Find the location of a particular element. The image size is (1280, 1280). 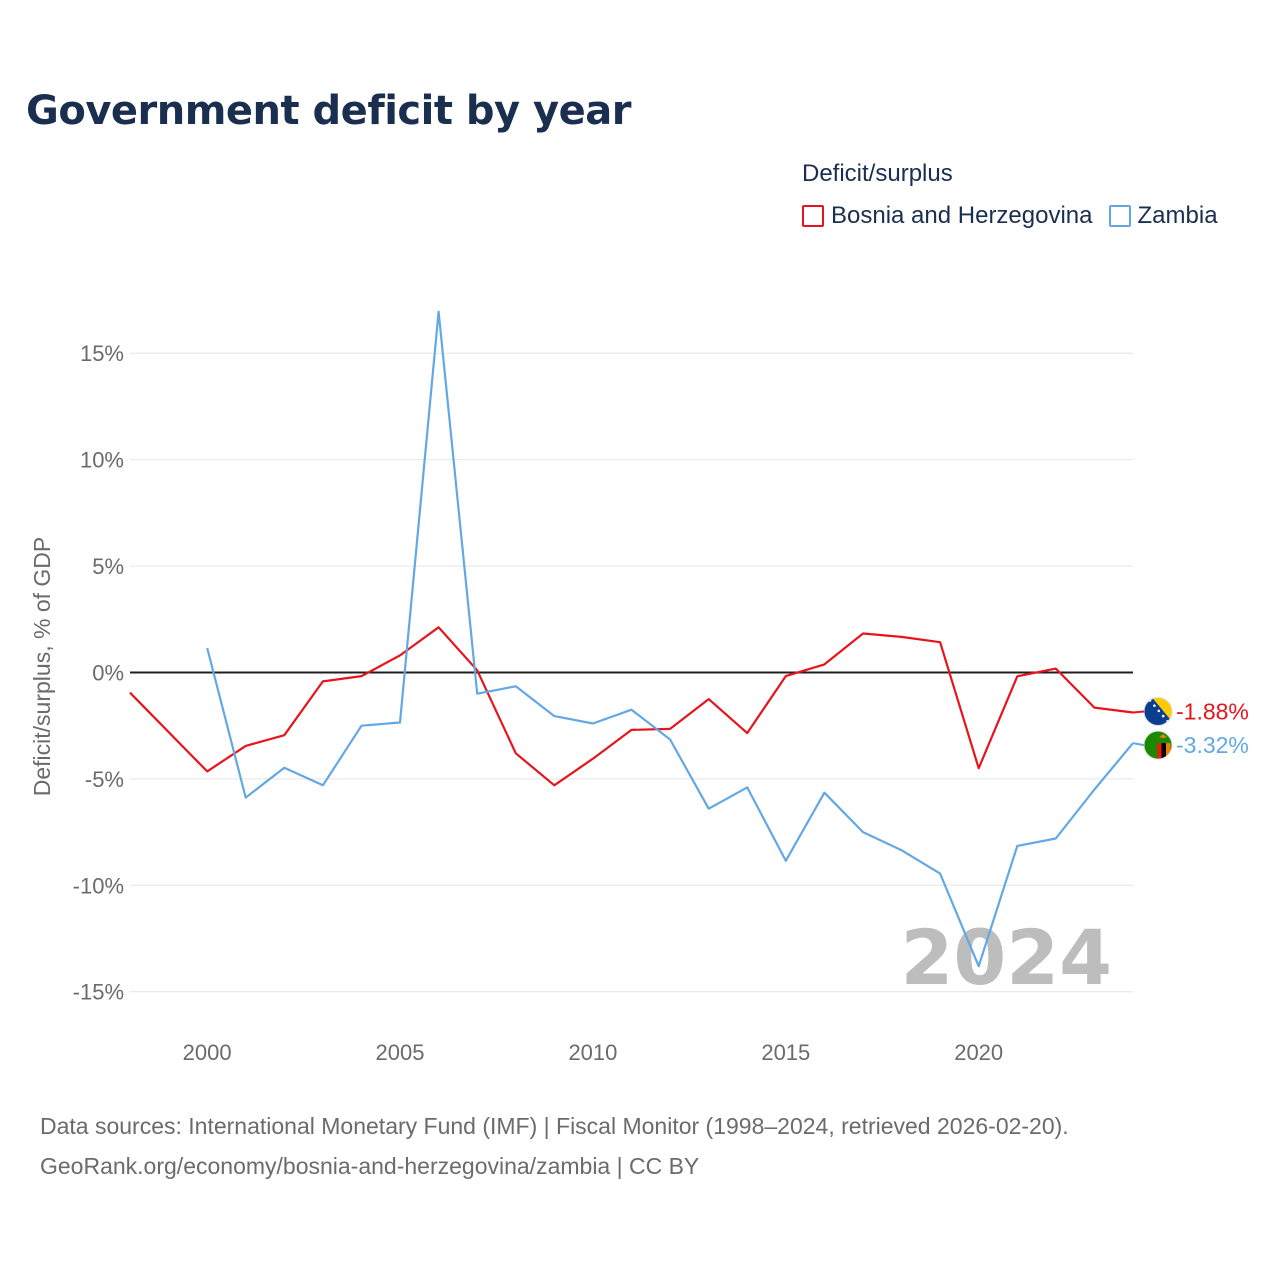

x-tick-label: 2005 is located at coordinates (400, 1052).